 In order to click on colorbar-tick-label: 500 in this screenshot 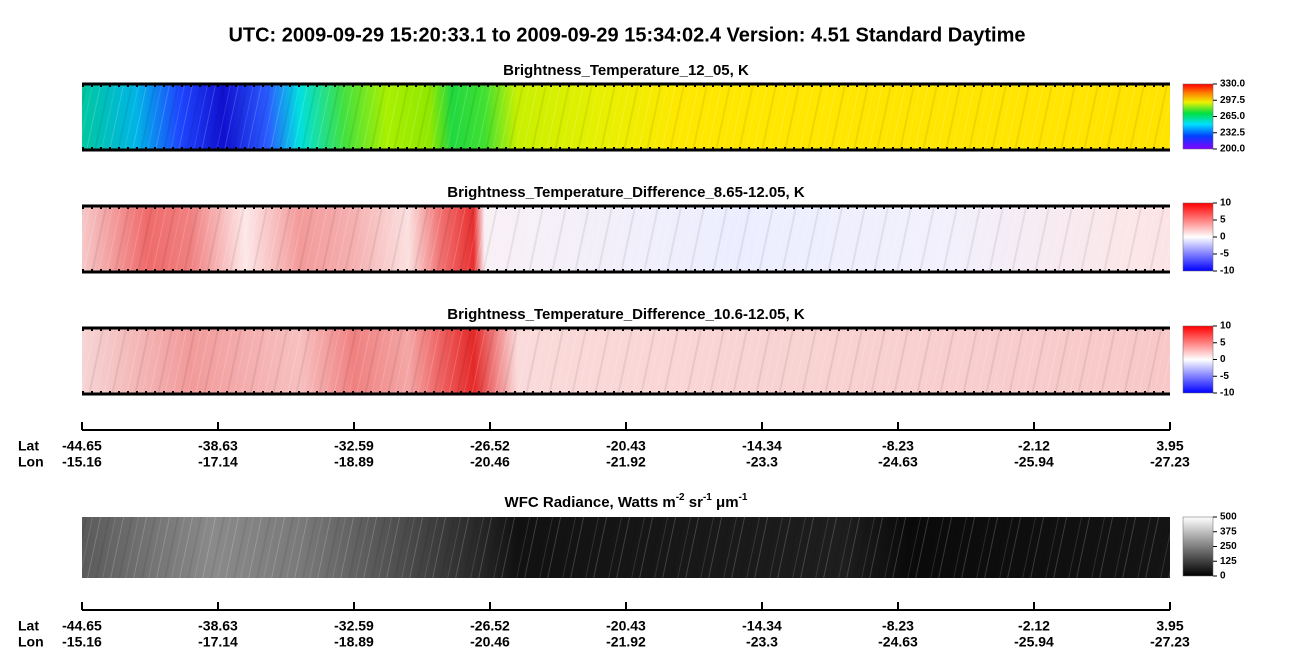, I will do `click(1228, 517)`.